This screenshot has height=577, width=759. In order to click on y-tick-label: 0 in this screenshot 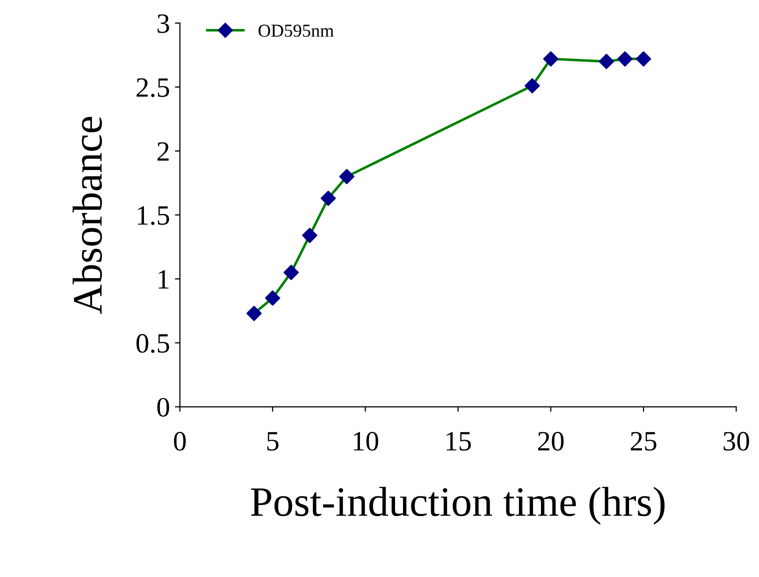, I will do `click(163, 407)`.